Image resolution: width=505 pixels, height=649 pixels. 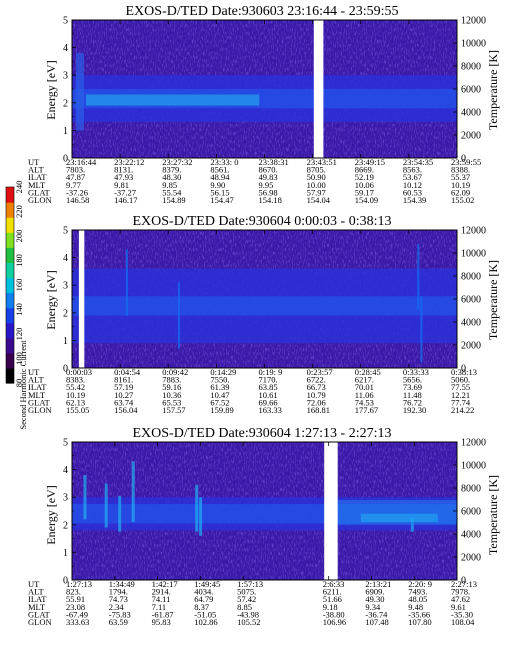 I want to click on orbit-cell: 62.13, so click(x=75, y=402).